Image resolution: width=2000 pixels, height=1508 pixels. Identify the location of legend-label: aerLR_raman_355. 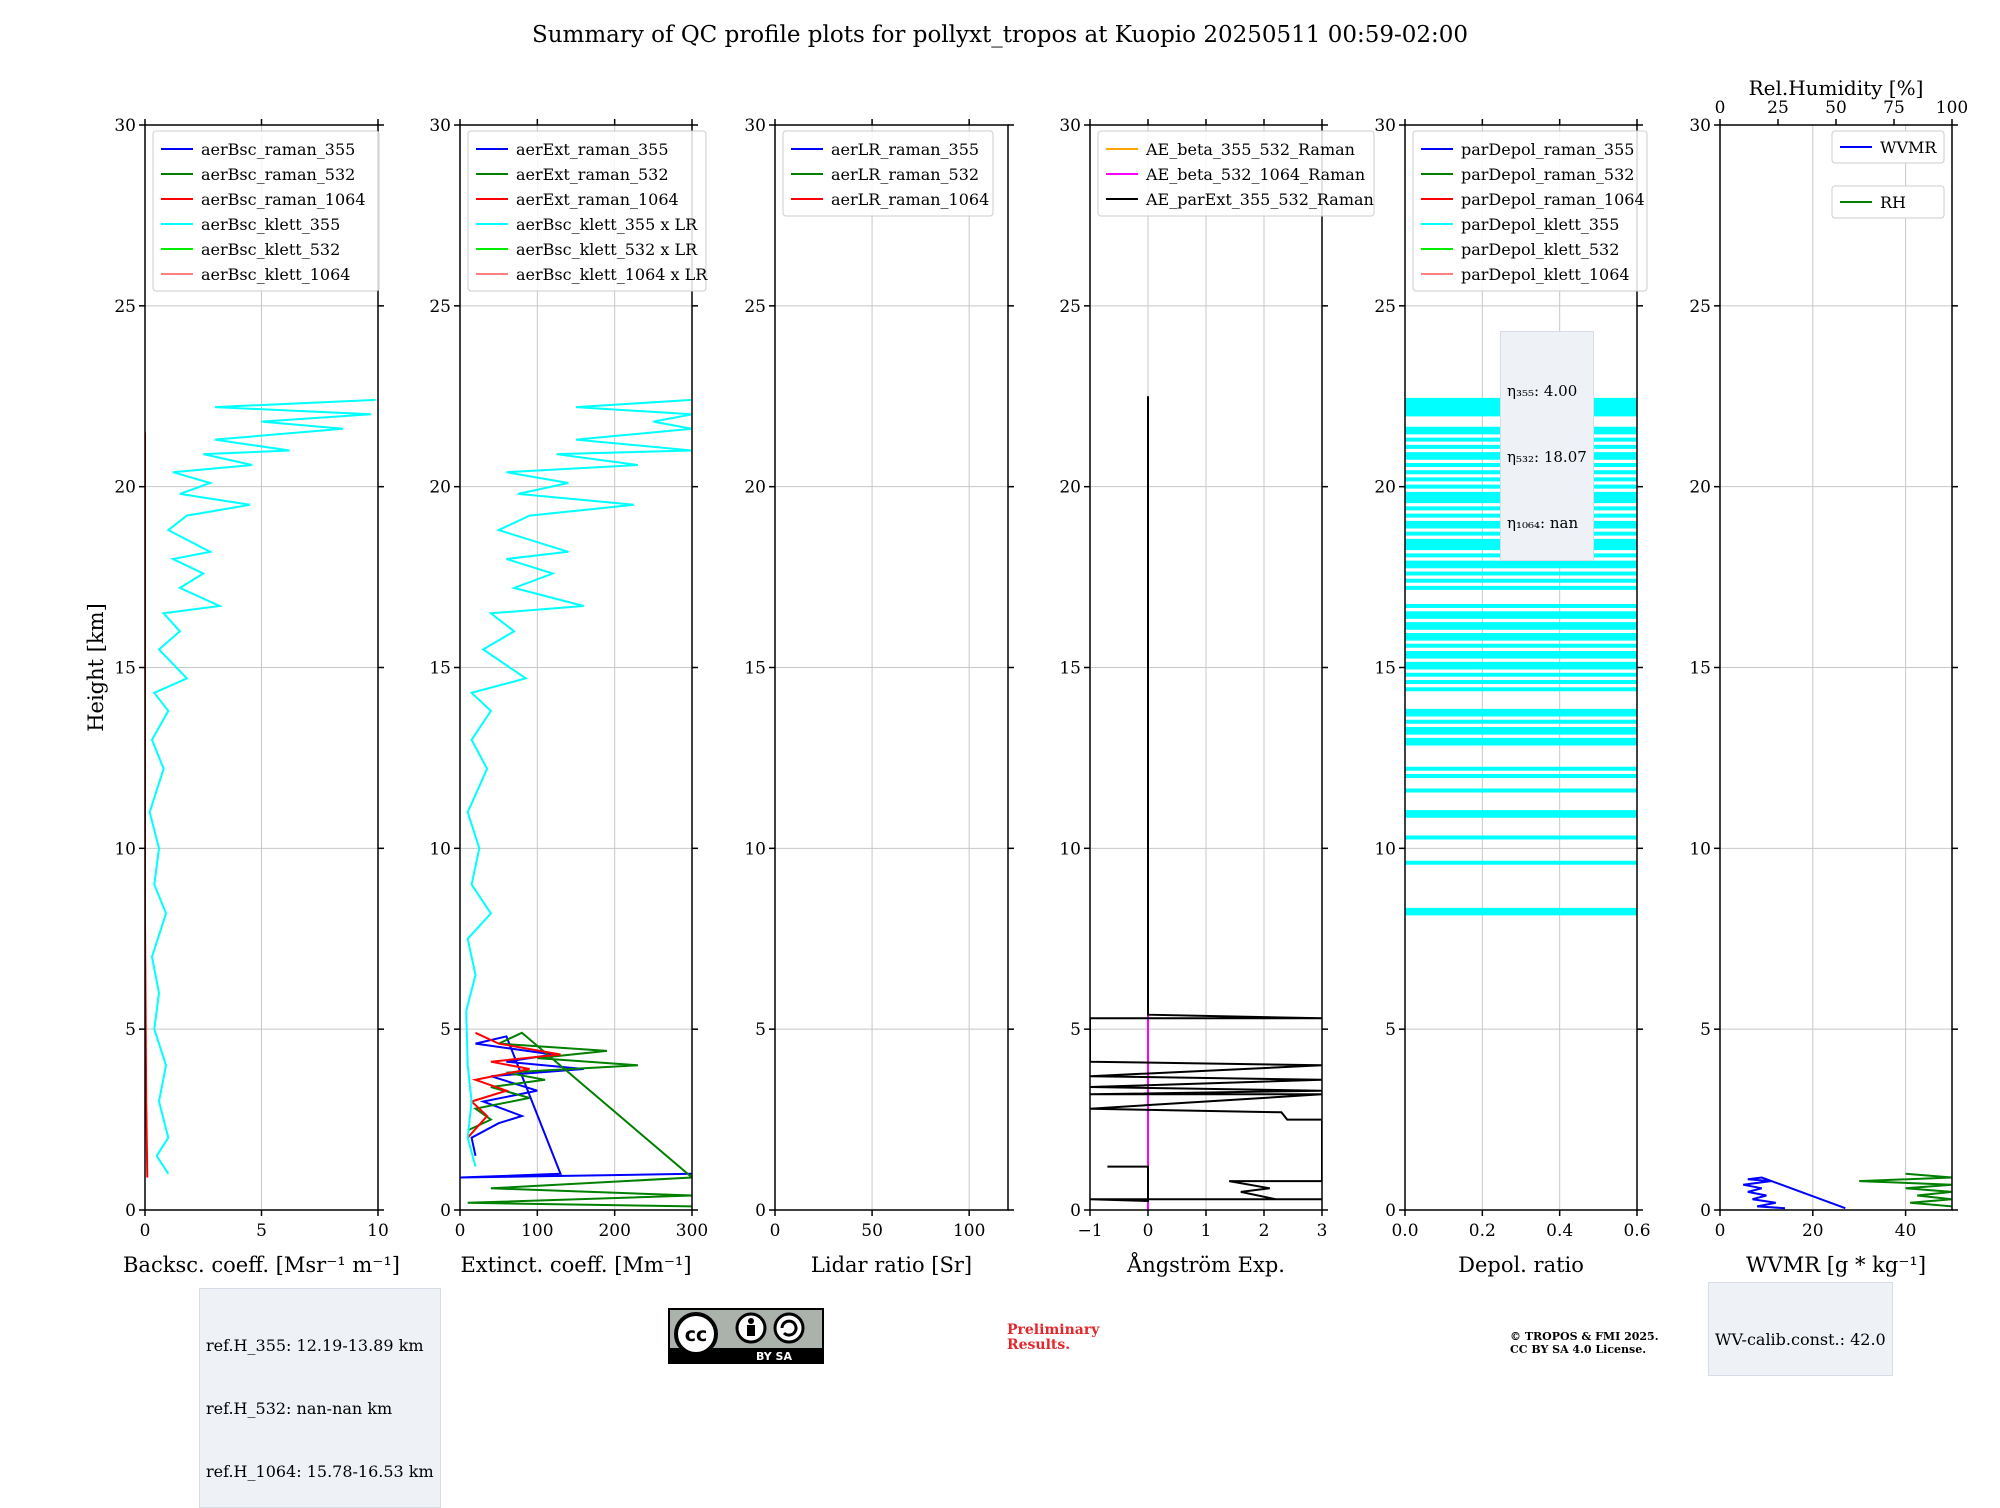
(905, 149).